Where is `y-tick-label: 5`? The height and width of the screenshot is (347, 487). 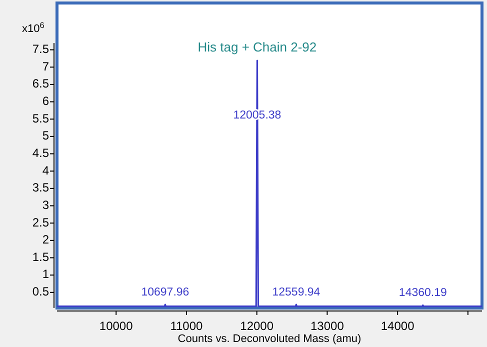 y-tick-label: 5 is located at coordinates (46, 135).